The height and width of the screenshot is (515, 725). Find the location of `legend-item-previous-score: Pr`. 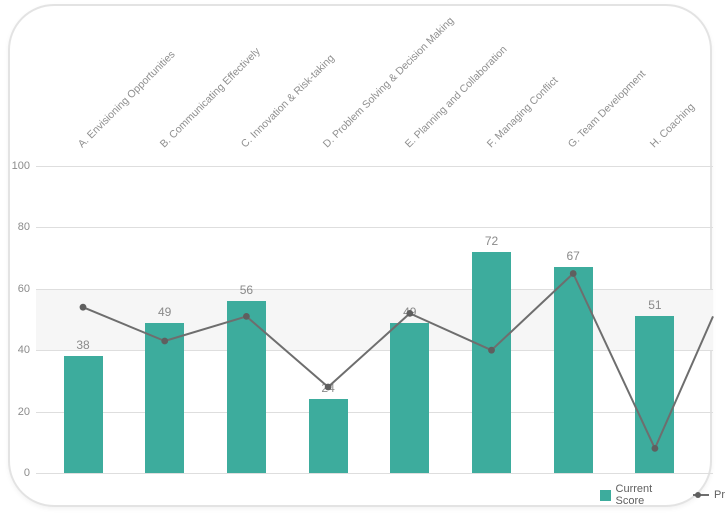

legend-item-previous-score: Pr is located at coordinates (709, 495).